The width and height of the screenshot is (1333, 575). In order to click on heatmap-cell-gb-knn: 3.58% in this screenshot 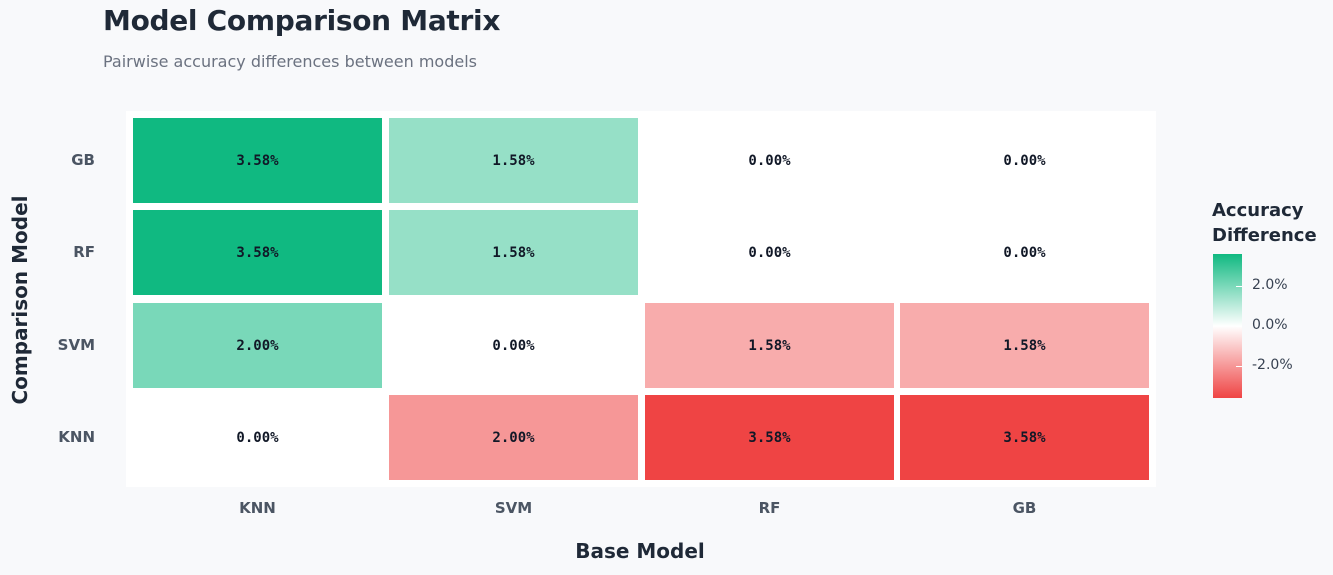, I will do `click(257, 160)`.